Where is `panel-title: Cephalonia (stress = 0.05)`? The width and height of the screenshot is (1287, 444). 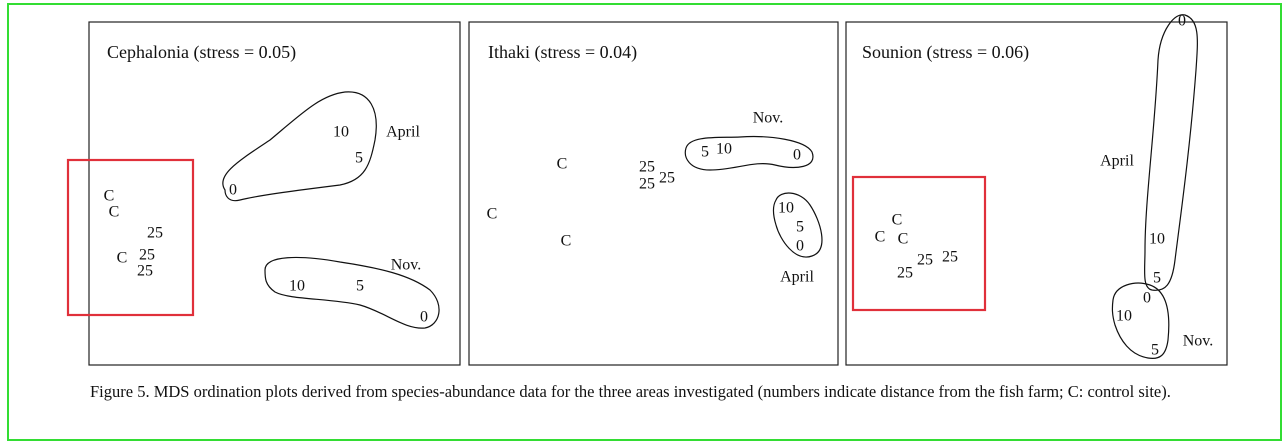
panel-title: Cephalonia (stress = 0.05) is located at coordinates (201, 52).